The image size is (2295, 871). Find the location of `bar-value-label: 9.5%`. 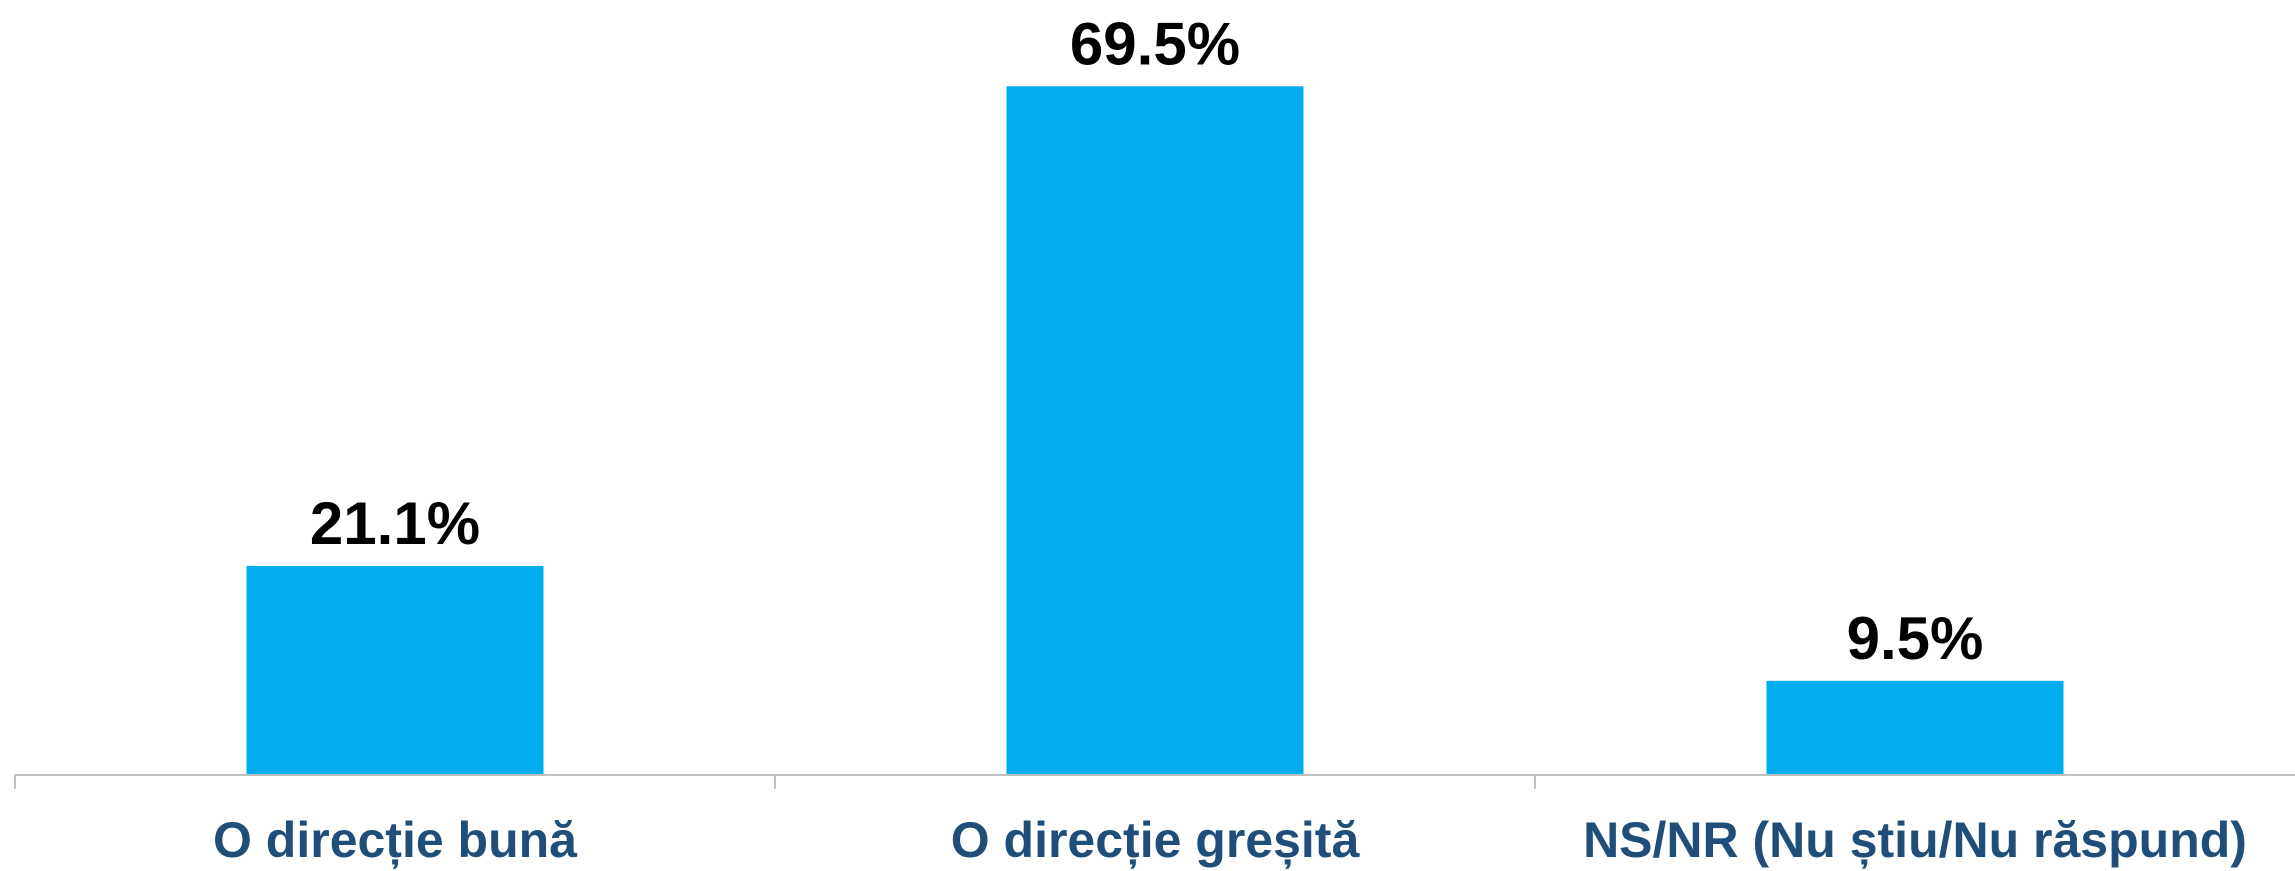

bar-value-label: 9.5% is located at coordinates (1915, 638).